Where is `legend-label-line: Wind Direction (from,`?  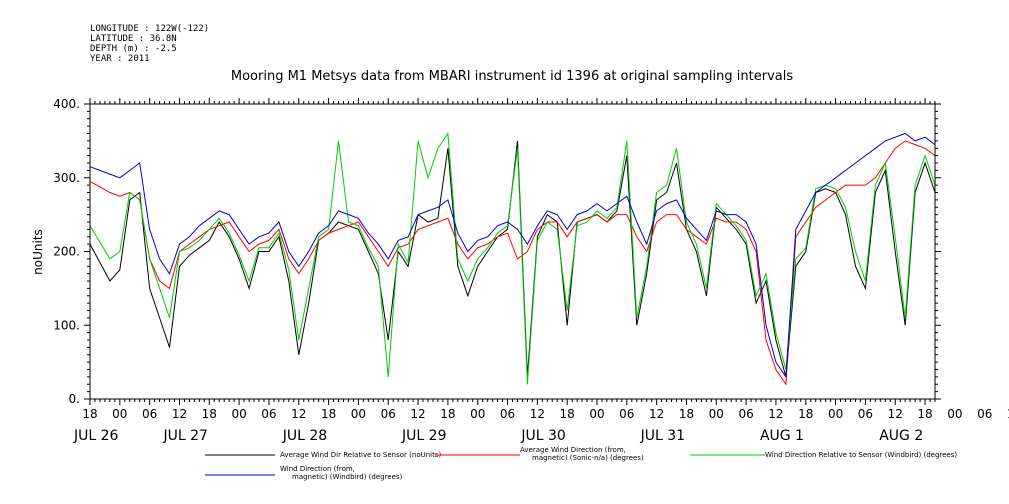 legend-label-line: Wind Direction (from, is located at coordinates (317, 469).